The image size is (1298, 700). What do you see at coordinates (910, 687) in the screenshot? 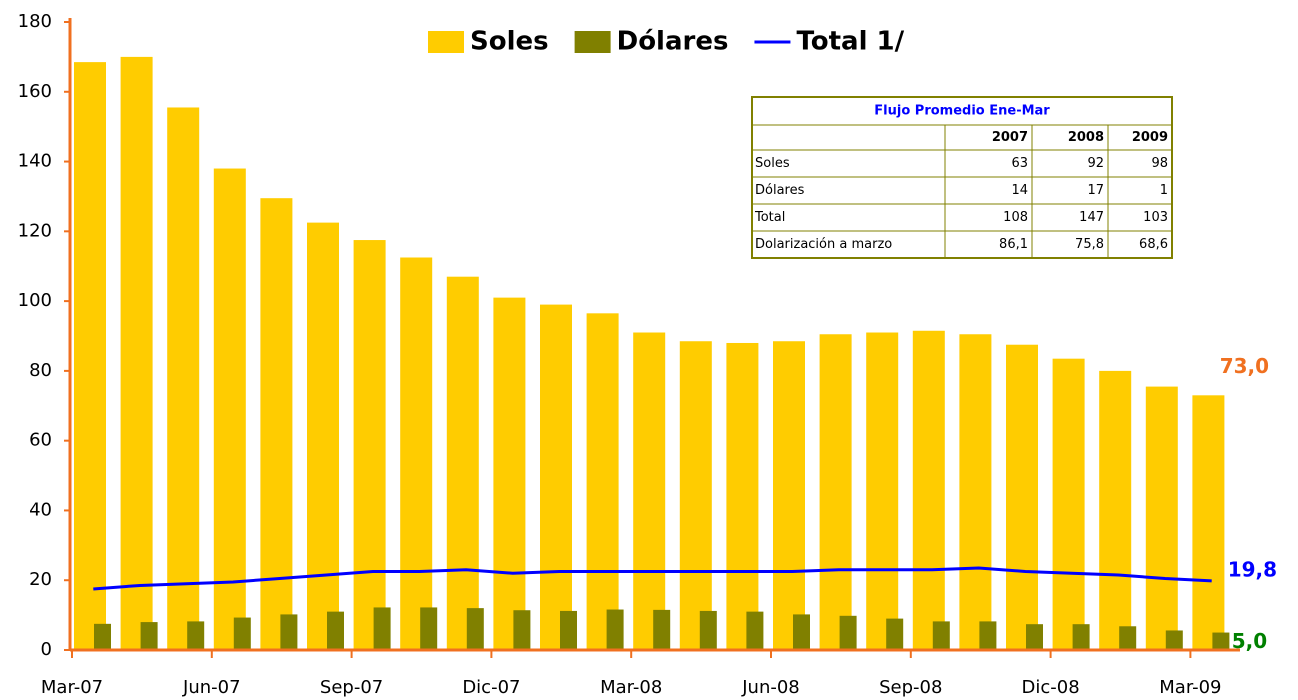
I see `x-tick-label: Sep-08` at bounding box center [910, 687].